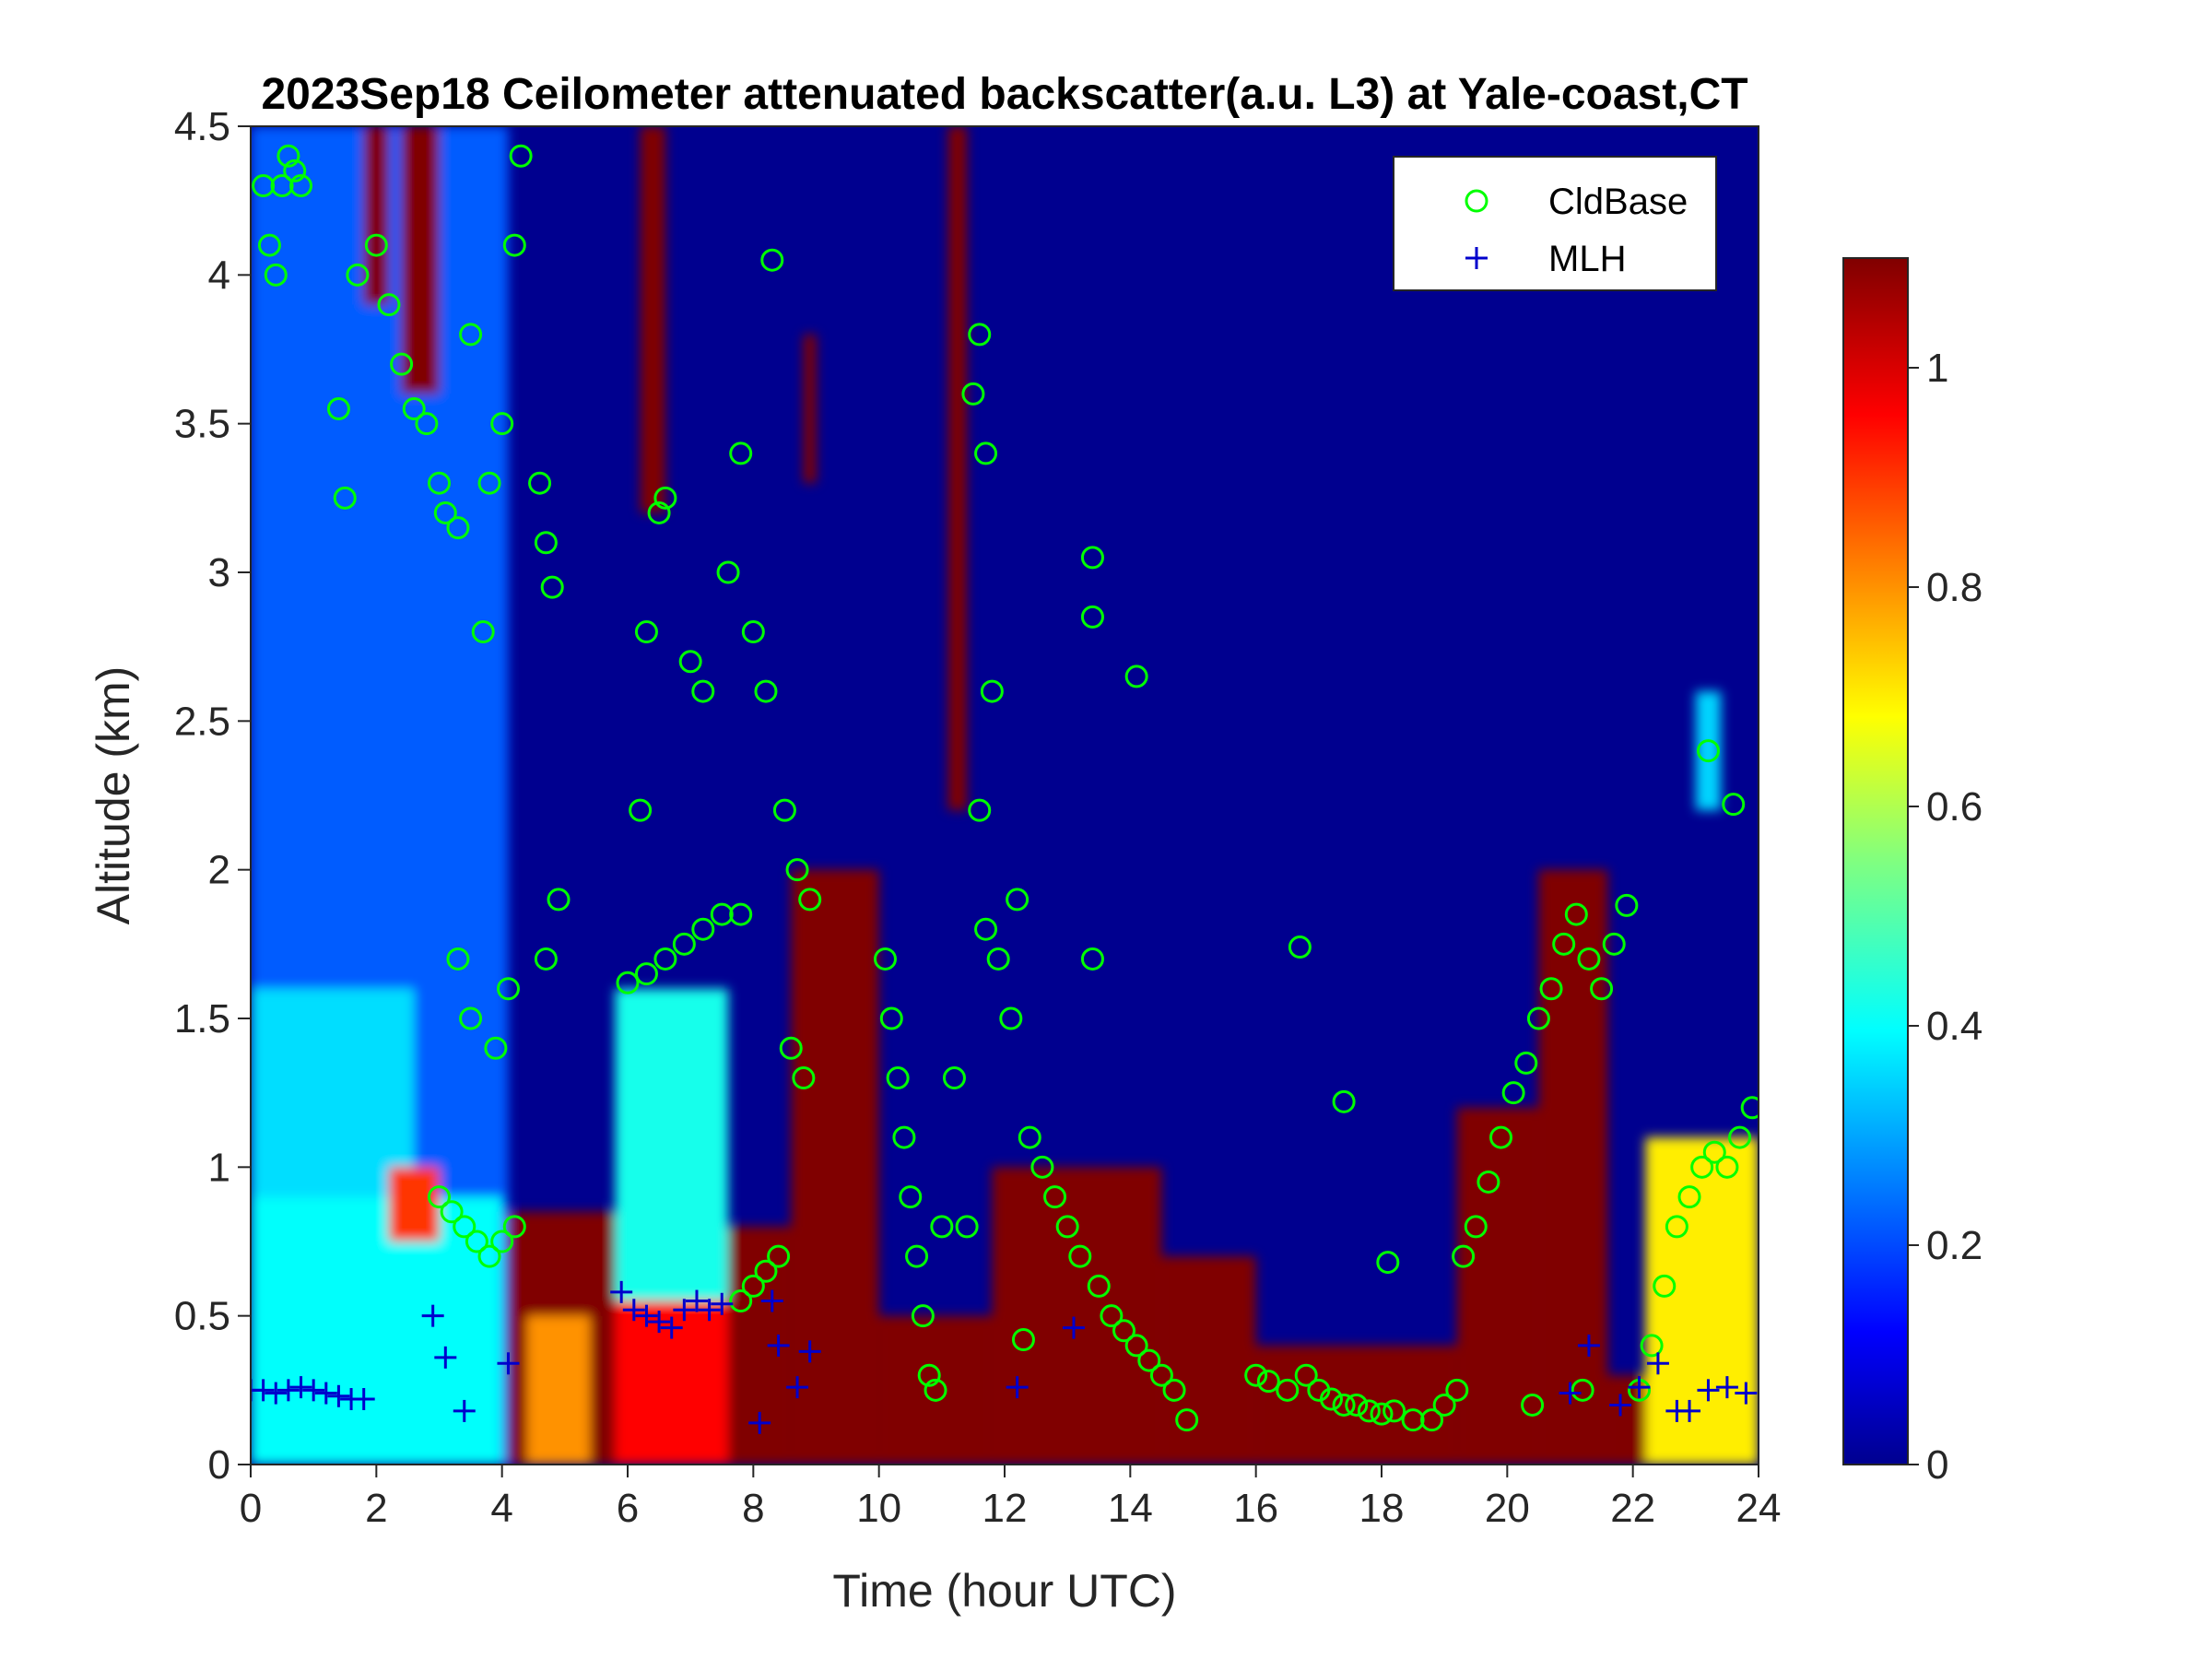 This screenshot has width=2212, height=1659. Describe the element at coordinates (202, 721) in the screenshot. I see `y-tick-label: 2.5` at that location.